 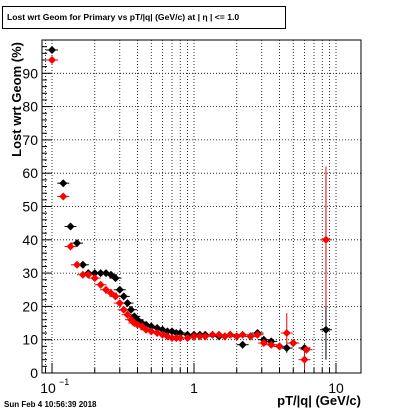 What do you see at coordinates (30, 107) in the screenshot?
I see `y-tick-label: 80` at bounding box center [30, 107].